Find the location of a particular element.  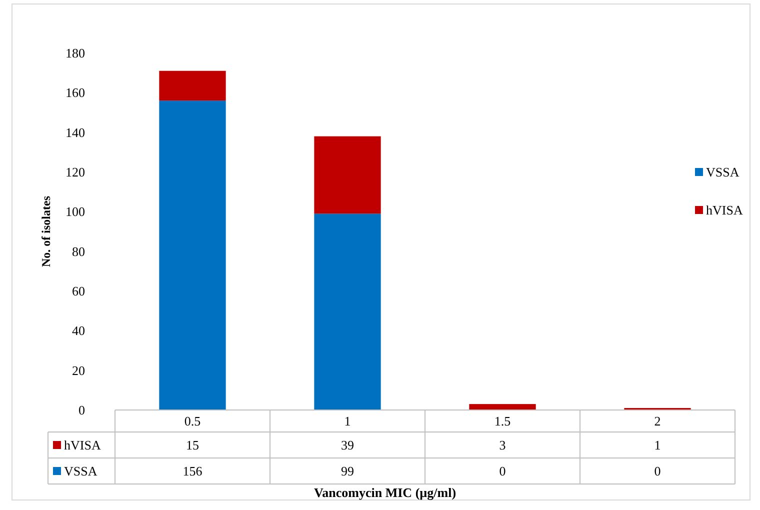

y-tick-label: 0 is located at coordinates (81, 410).